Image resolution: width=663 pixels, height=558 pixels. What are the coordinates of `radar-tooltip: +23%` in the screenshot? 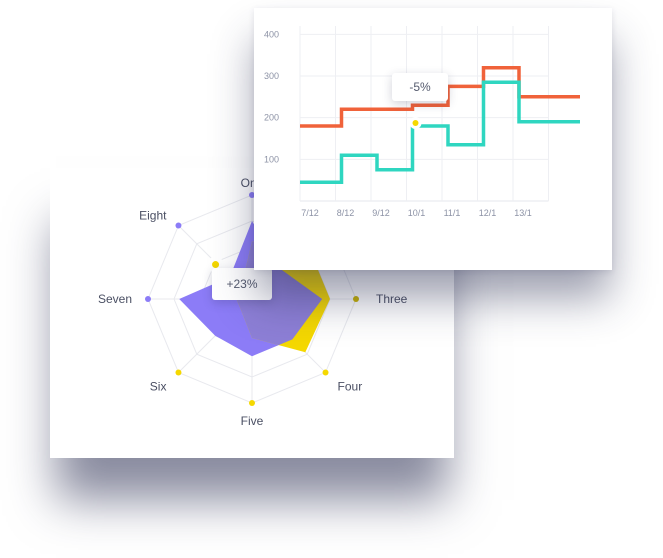 It's located at (242, 284).